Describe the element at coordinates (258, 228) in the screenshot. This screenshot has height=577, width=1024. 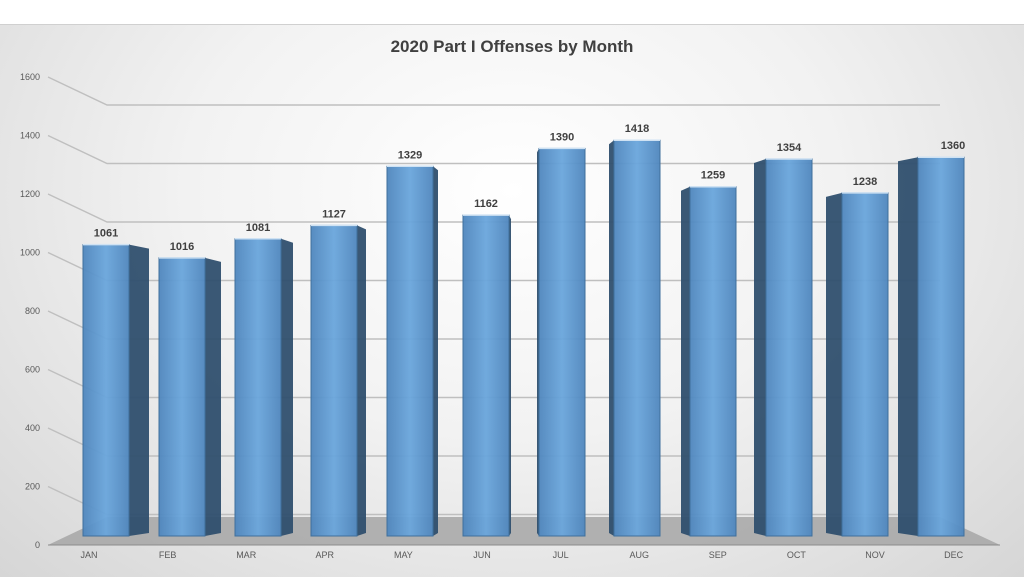
I see `data-label: 1081` at that location.